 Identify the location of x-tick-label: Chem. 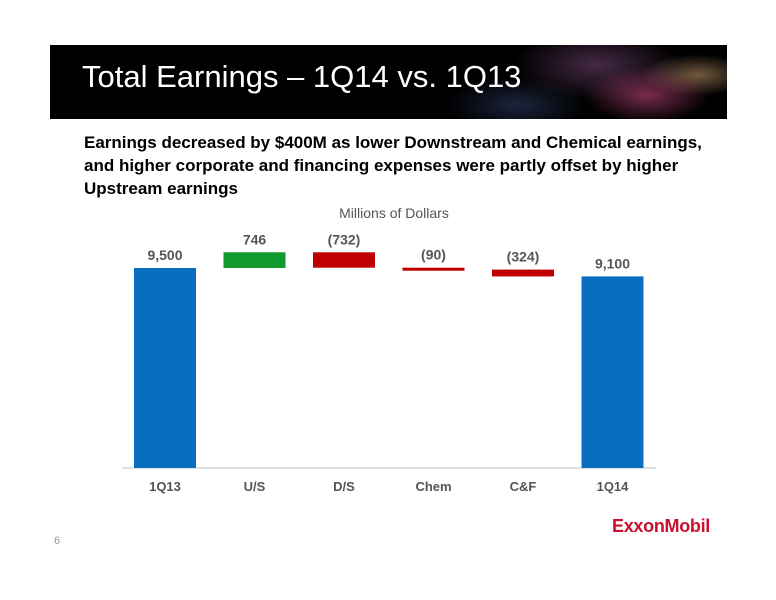
(433, 486).